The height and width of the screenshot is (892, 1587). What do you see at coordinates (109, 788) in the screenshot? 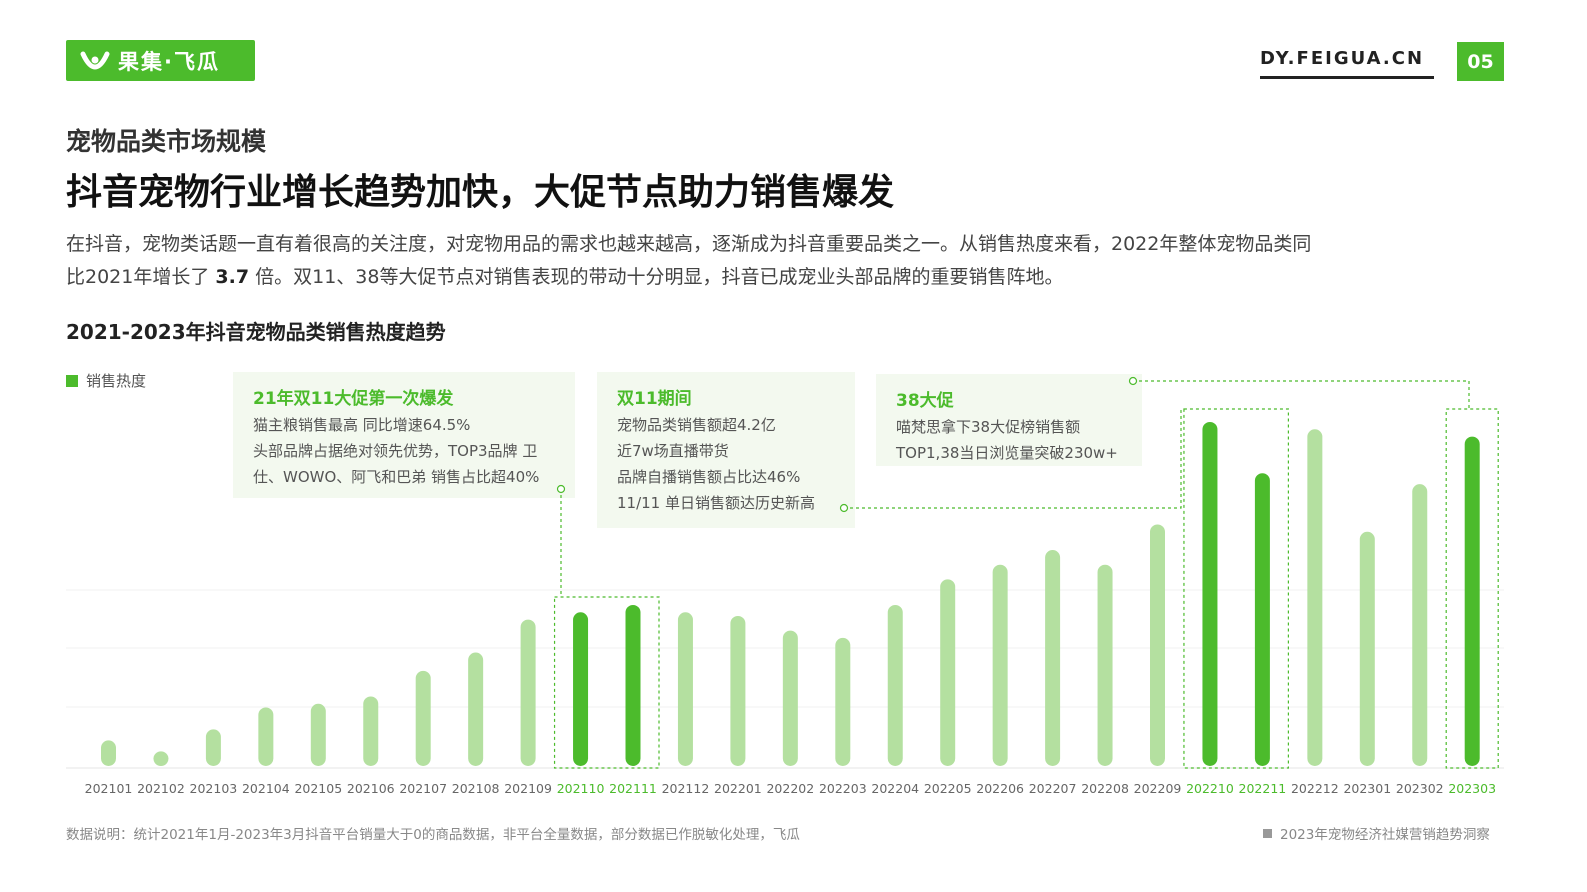
I see `x-tick-label-202101: 202101` at bounding box center [109, 788].